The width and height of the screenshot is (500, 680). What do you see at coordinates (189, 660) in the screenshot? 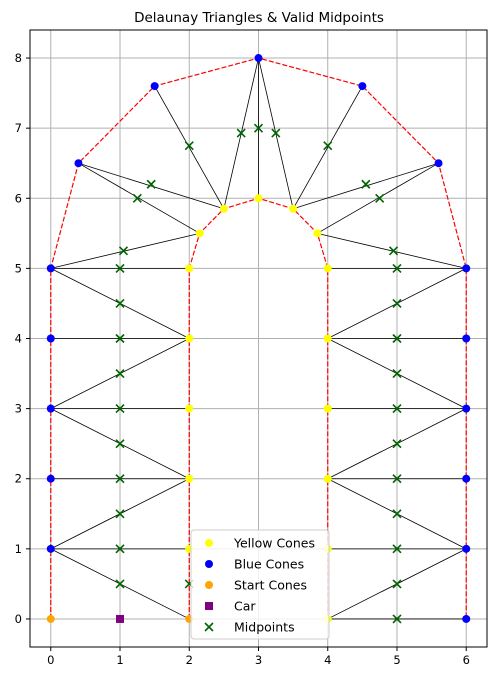
I see `x-tick-label: 2` at bounding box center [189, 660].